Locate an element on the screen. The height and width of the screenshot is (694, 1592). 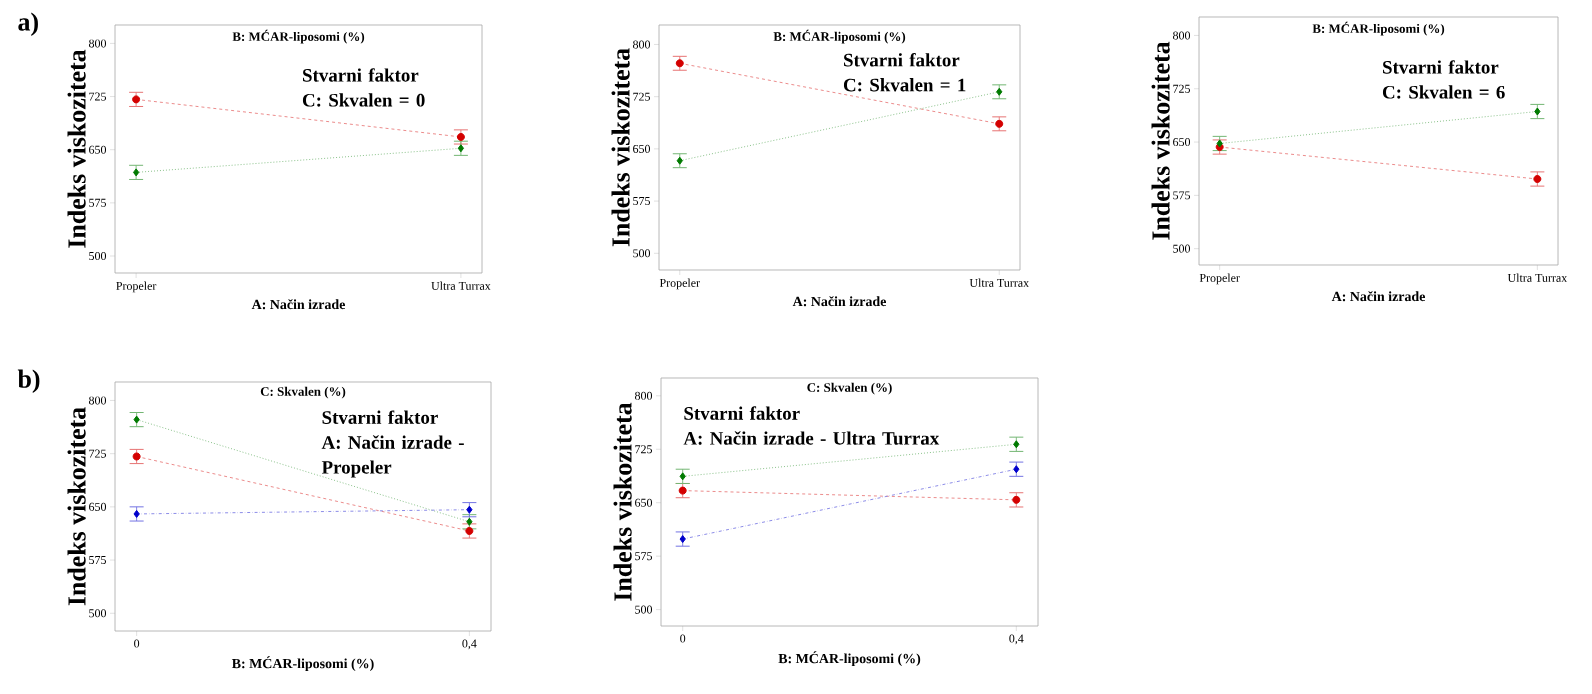
chart-title: a) is located at coordinates (28, 24).